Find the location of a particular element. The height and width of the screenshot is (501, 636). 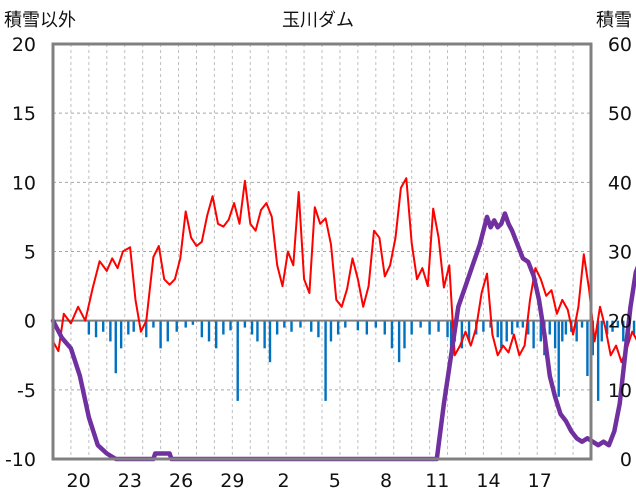

right-tick-label: 0 is located at coordinates (626, 460).